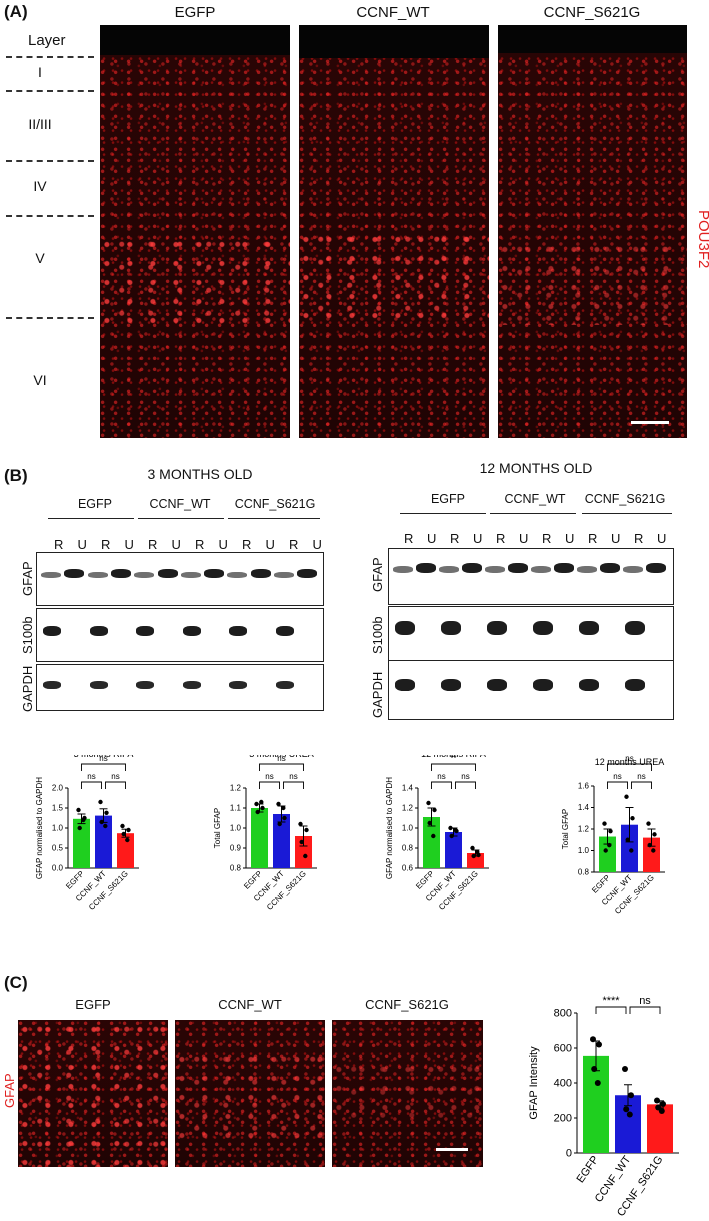 The image size is (709, 1221). I want to click on c-col-title: CCNF_S621G, so click(407, 1004).